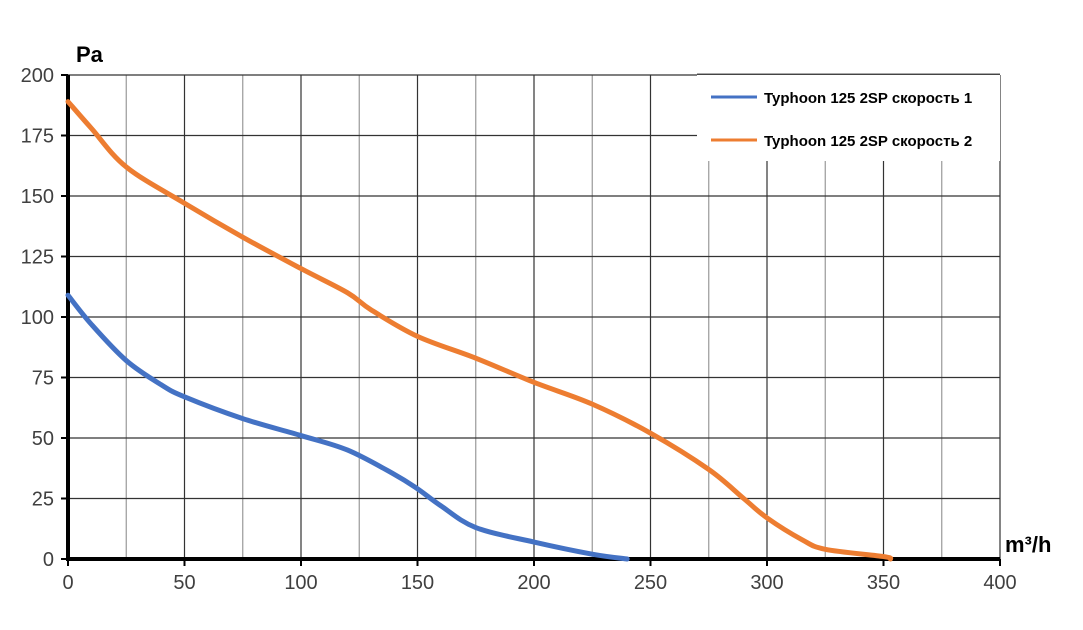  Describe the element at coordinates (37, 137) in the screenshot. I see `y-tick-label: 175` at that location.